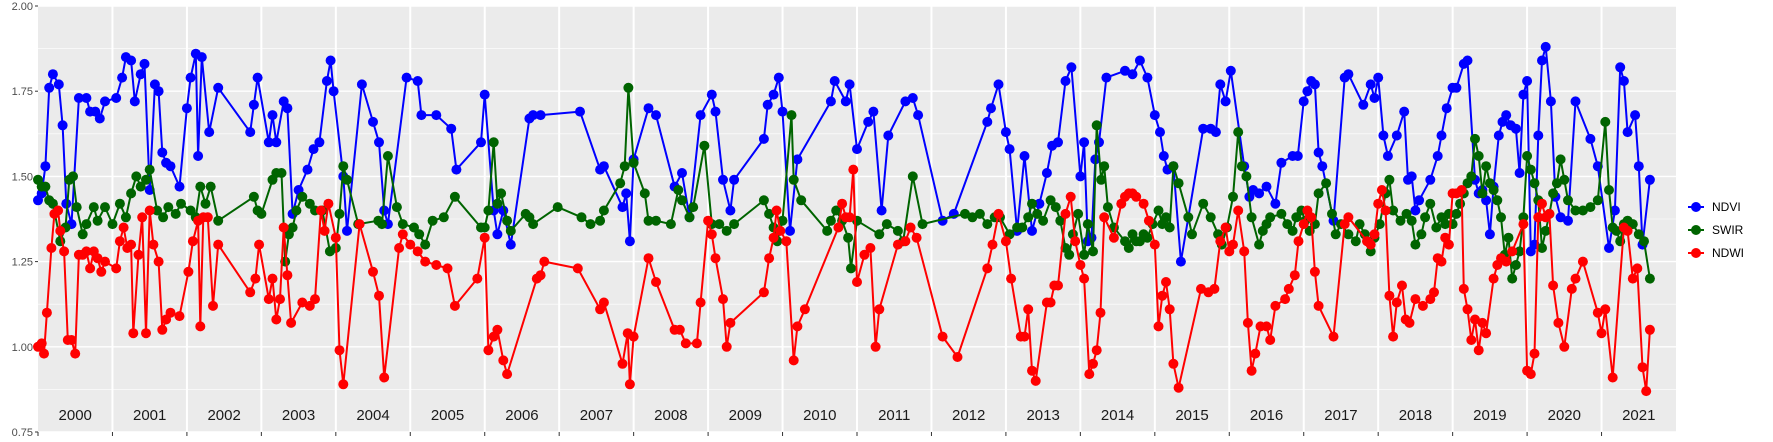  What do you see at coordinates (447, 415) in the screenshot?
I see `year-label-2005: 2005` at bounding box center [447, 415].